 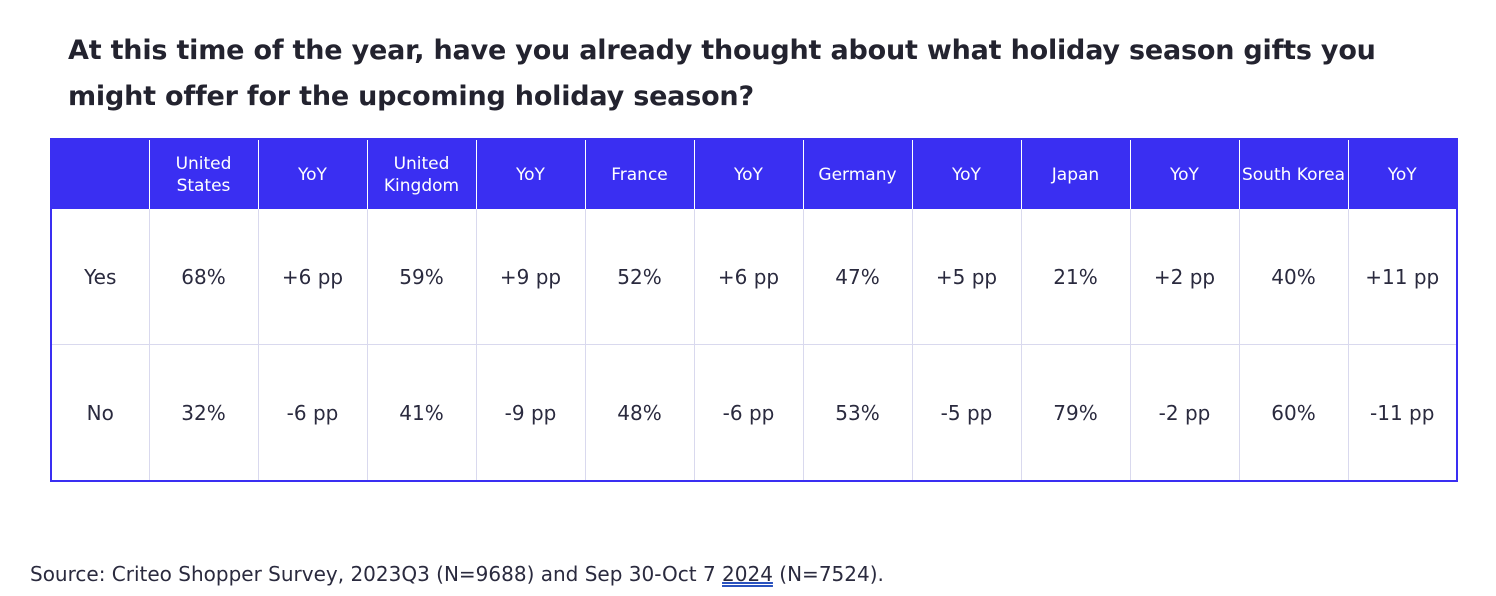 What do you see at coordinates (857, 174) in the screenshot?
I see `header-cell-germany: Germany` at bounding box center [857, 174].